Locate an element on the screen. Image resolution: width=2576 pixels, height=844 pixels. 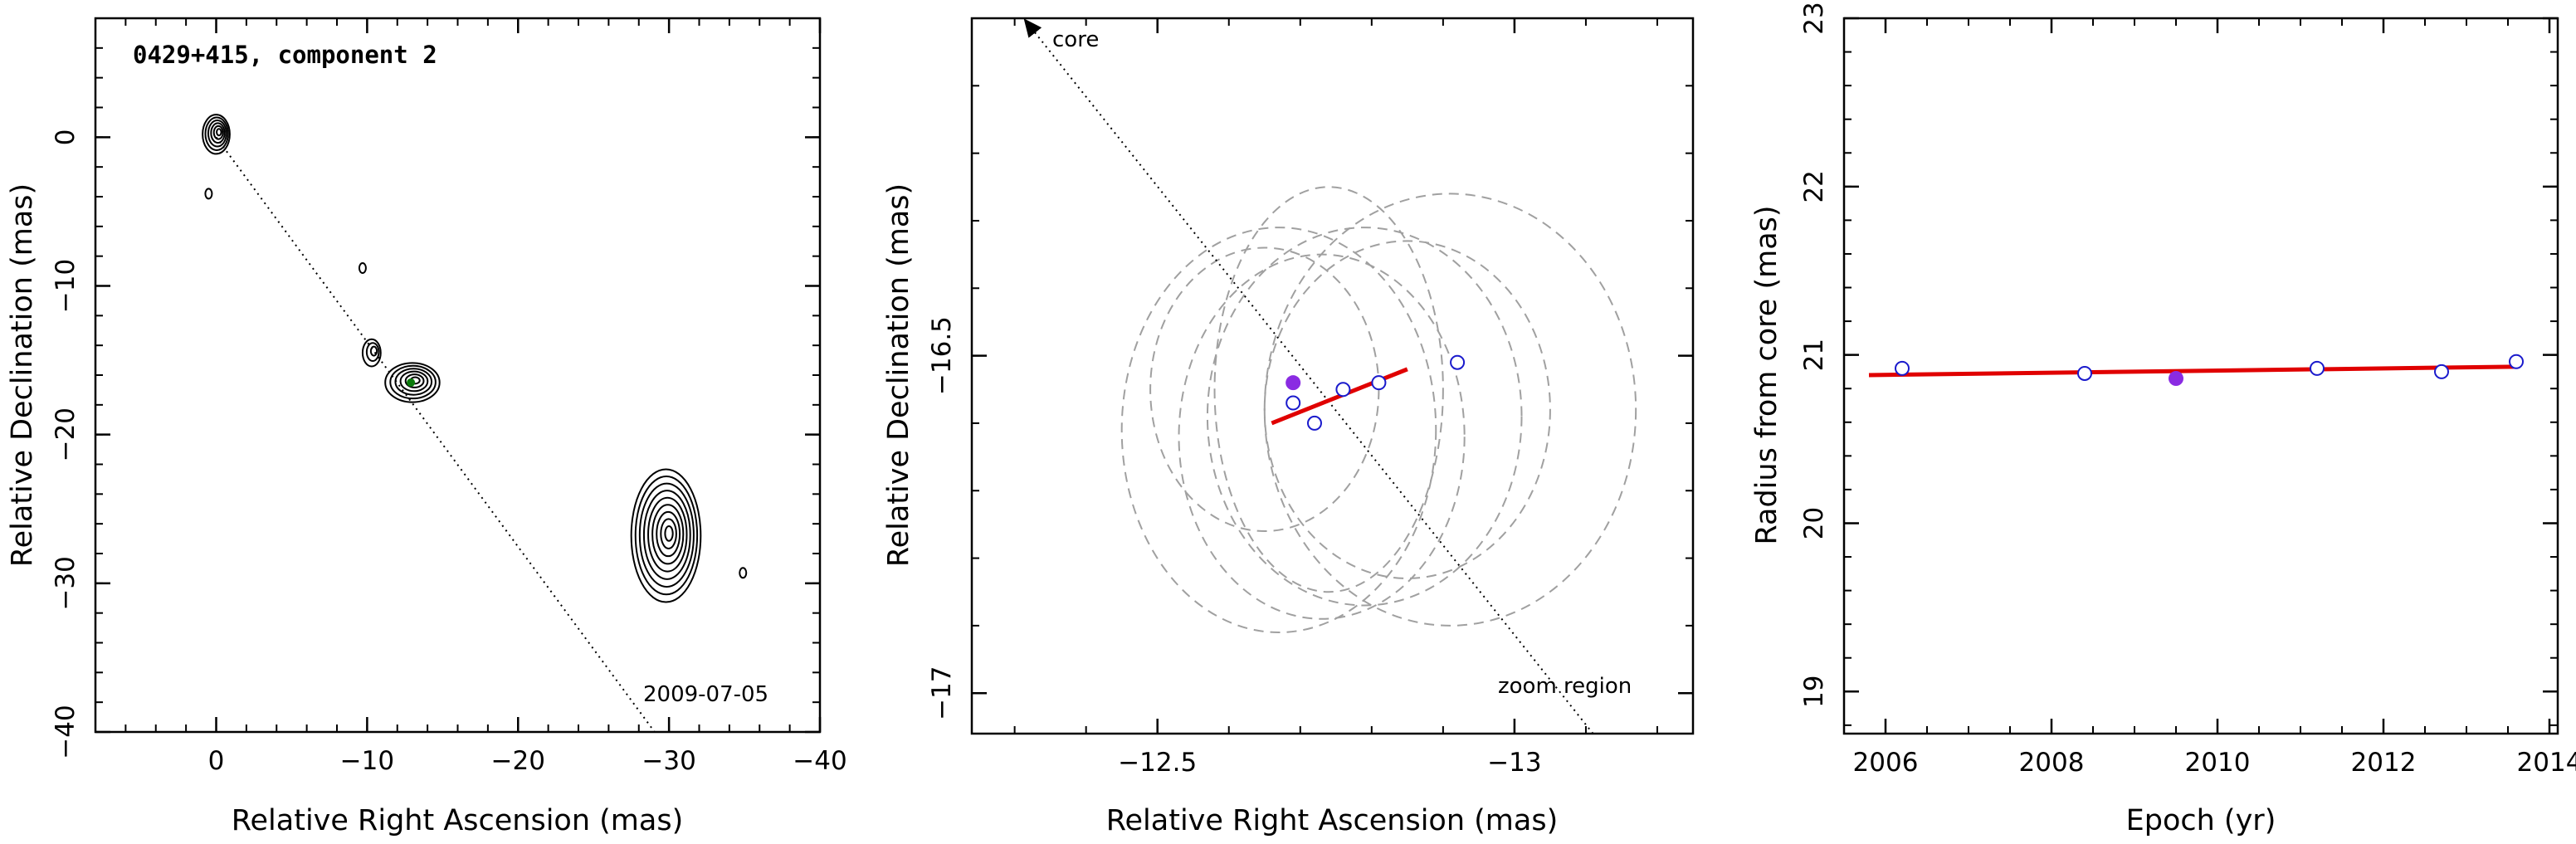
radius-y-axis-title: Radius from core (mas) is located at coordinates (1767, 375).